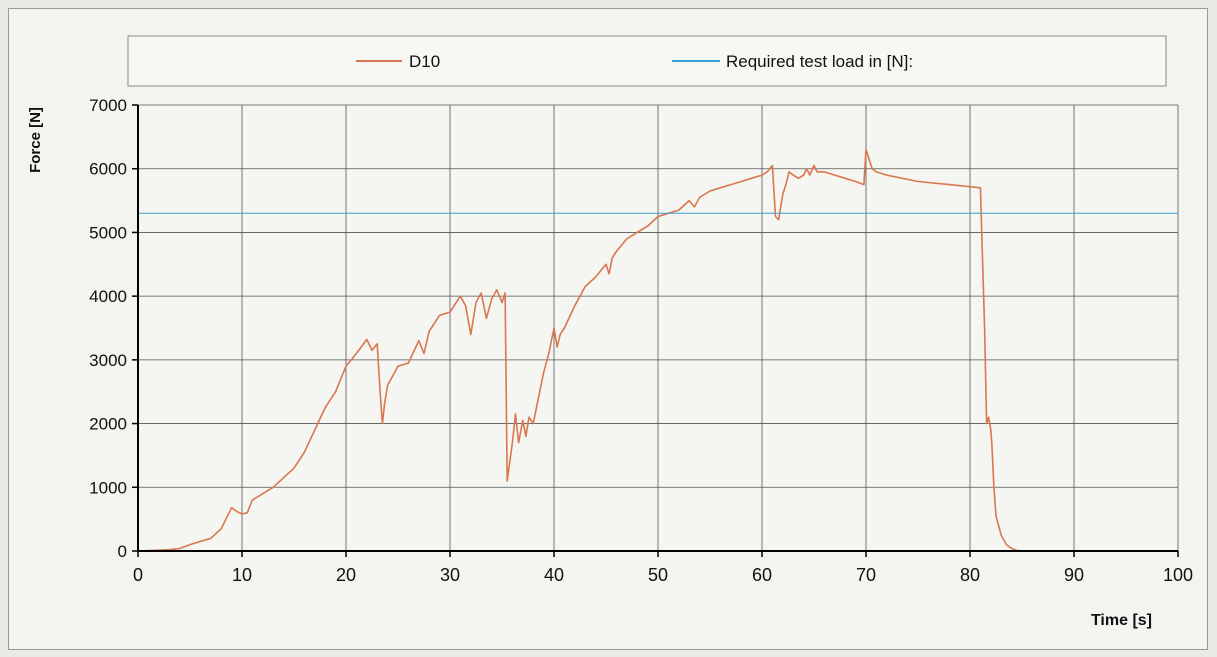 Image resolution: width=1217 pixels, height=657 pixels. What do you see at coordinates (122, 551) in the screenshot?
I see `y-tick-label-0: 0` at bounding box center [122, 551].